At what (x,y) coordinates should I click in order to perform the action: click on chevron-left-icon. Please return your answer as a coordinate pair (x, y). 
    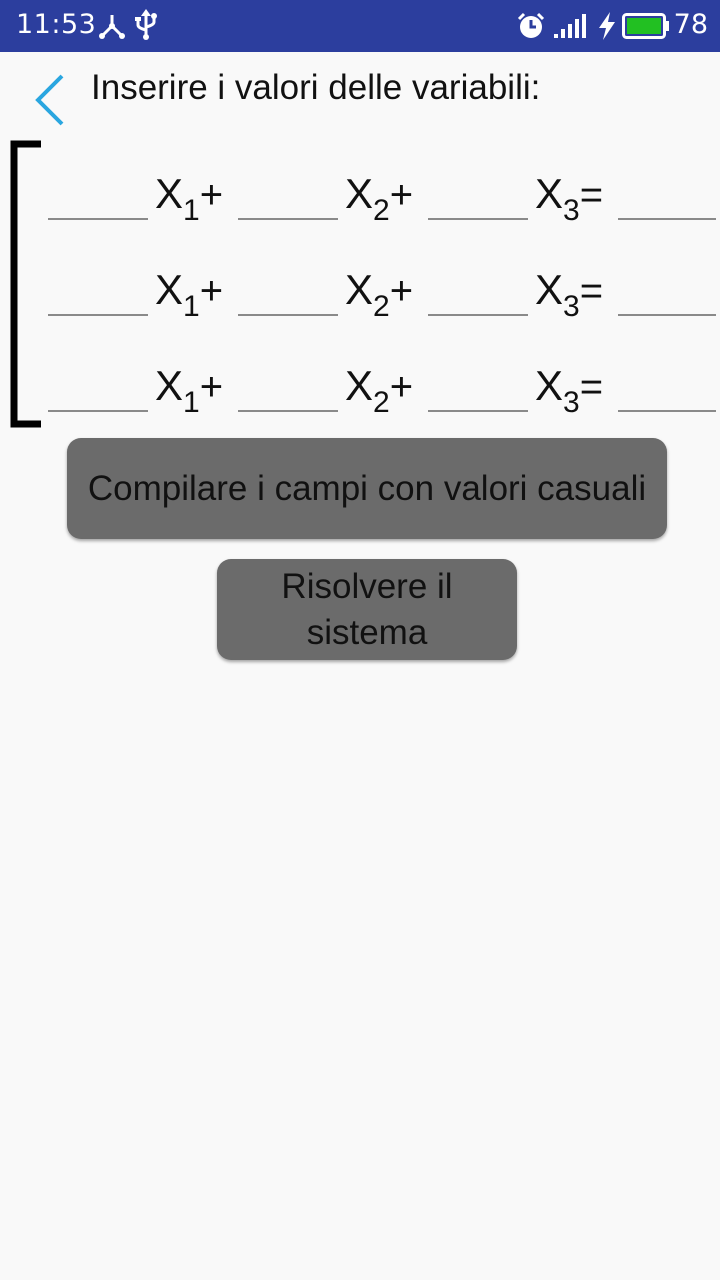
    Looking at the image, I should click on (49, 100).